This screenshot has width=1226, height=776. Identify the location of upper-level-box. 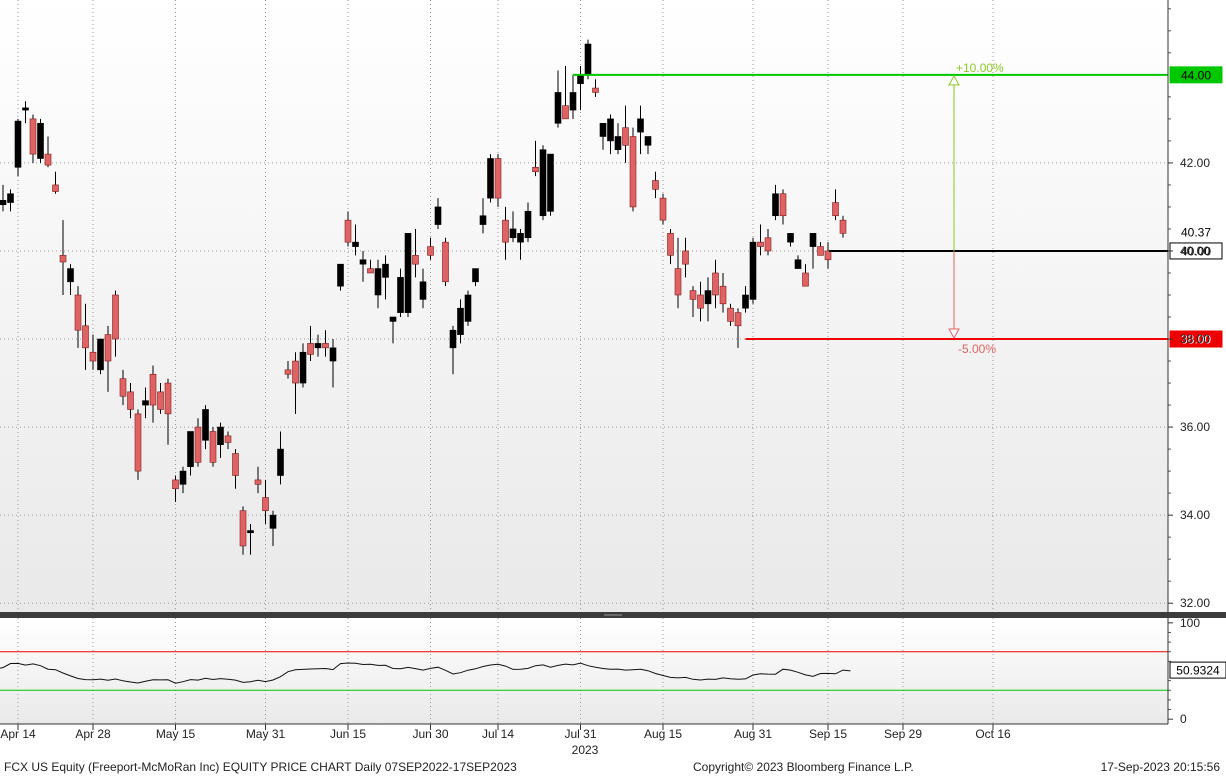
(1196, 75).